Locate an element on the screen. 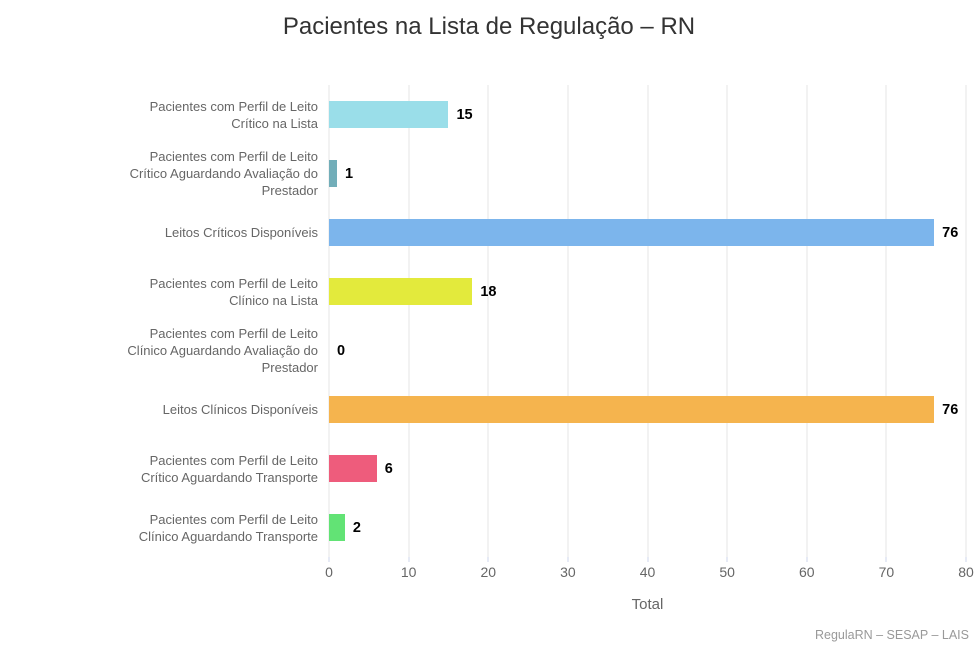  x-axis-tick-labels: 0 10 20 30 40 50 60 70 80 is located at coordinates (489, 573).